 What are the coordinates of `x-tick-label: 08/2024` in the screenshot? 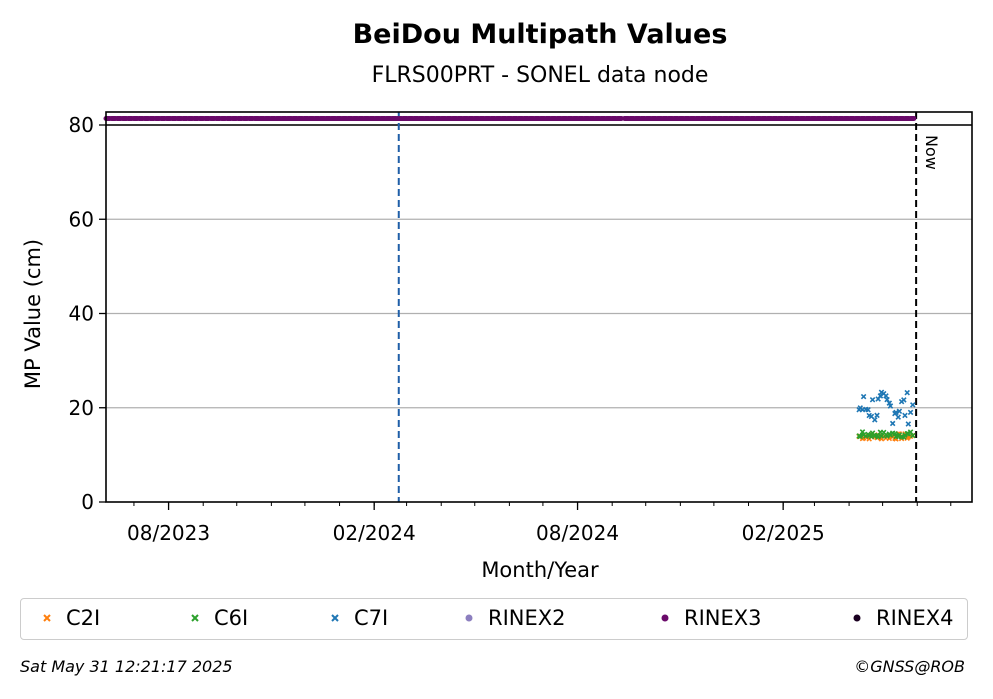 It's located at (577, 533).